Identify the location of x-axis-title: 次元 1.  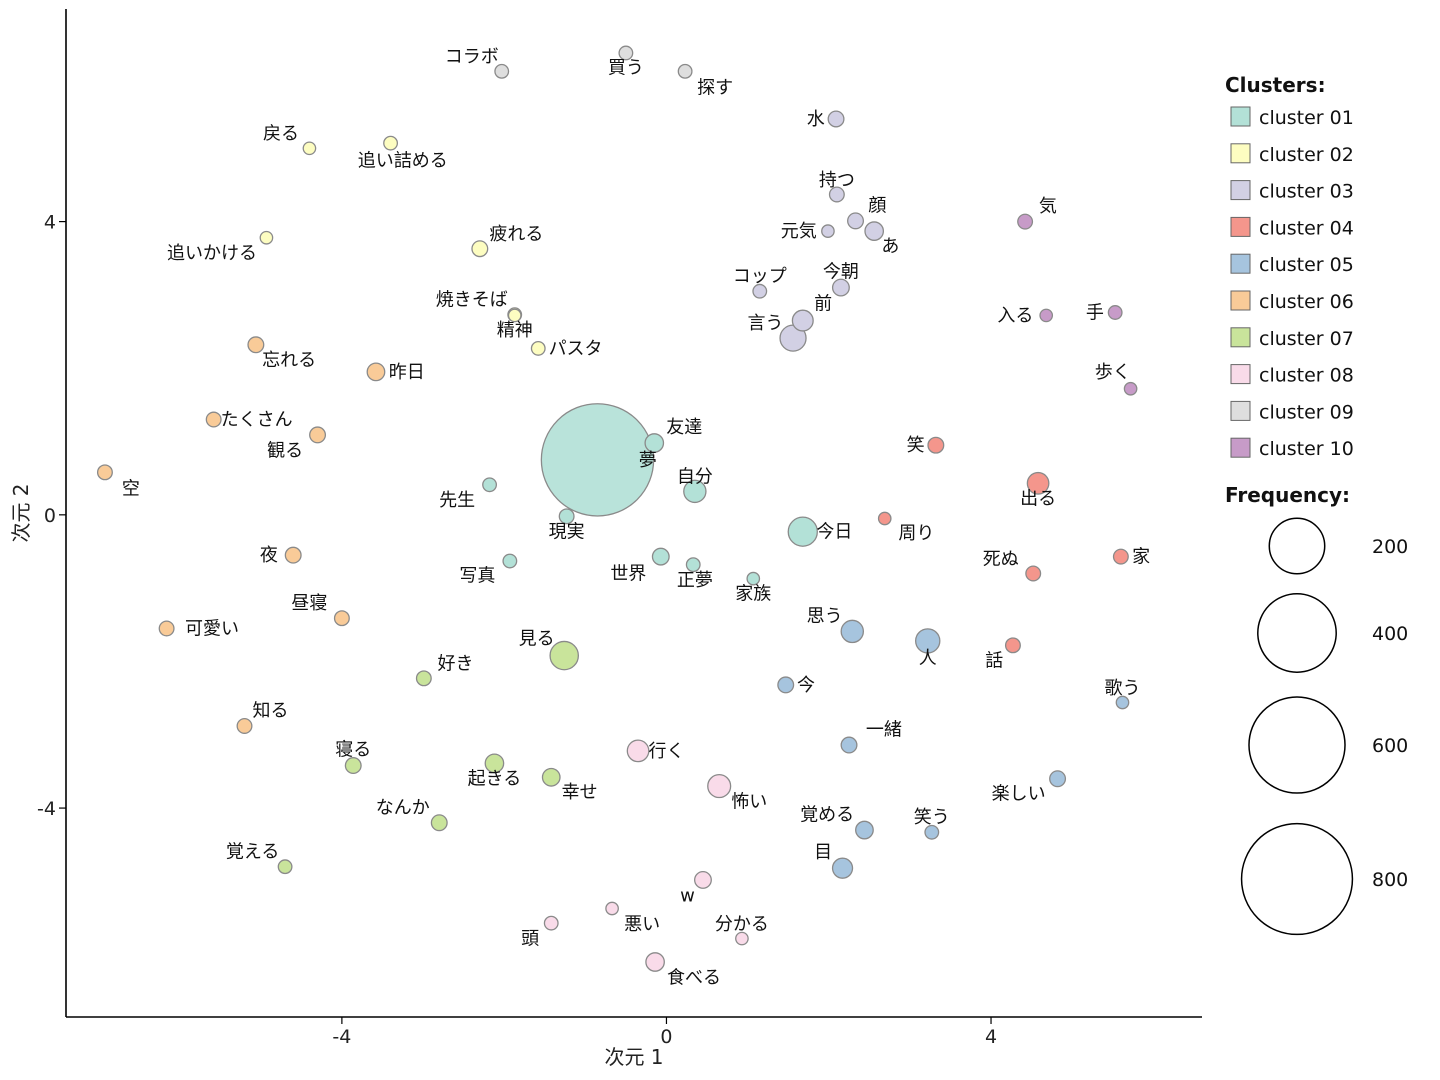
(633, 1057).